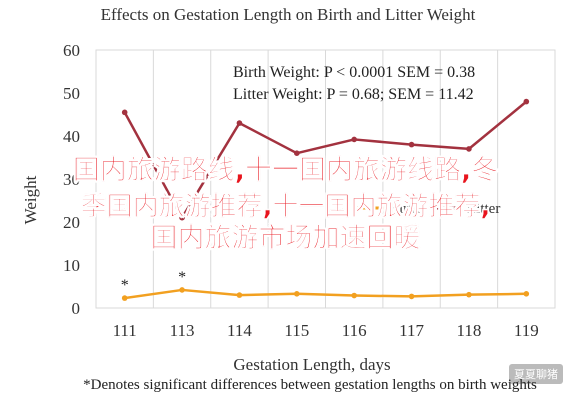  I want to click on y-tick-label: 10, so click(71, 265).